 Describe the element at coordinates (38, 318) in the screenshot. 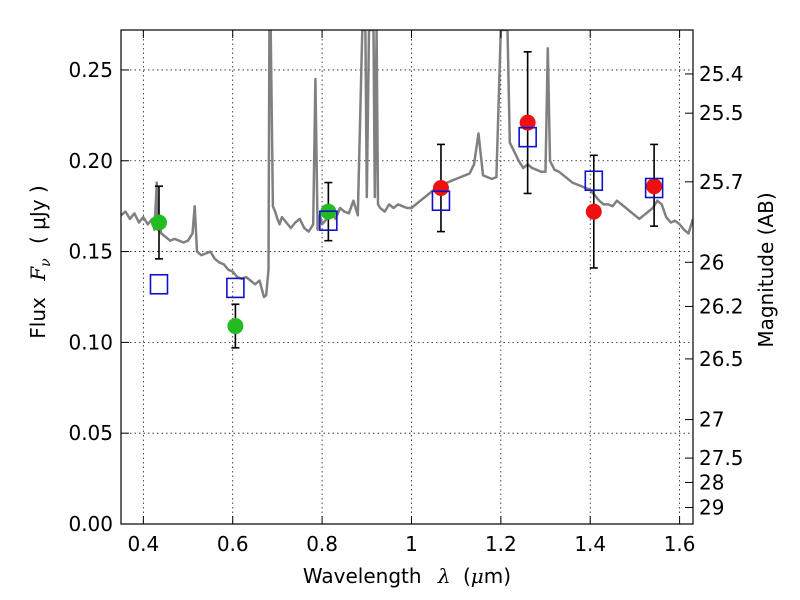

I see `y-axis-label-prefix: Flux` at that location.